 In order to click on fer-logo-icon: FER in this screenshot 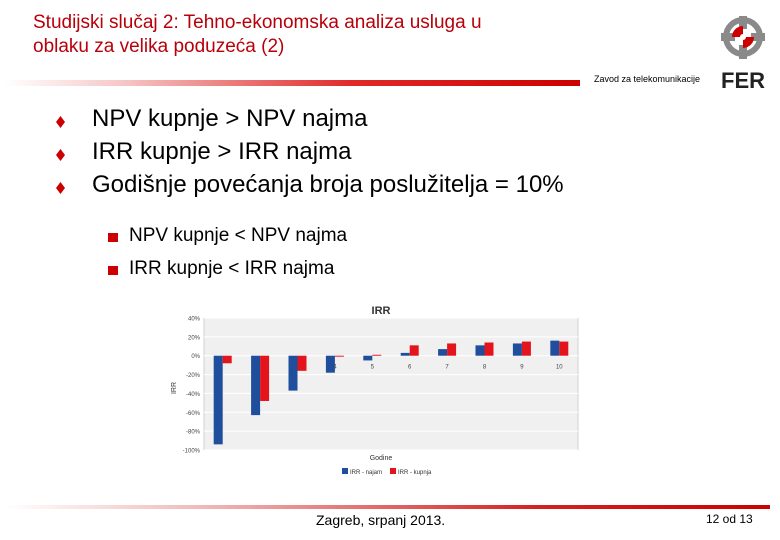, I will do `click(743, 54)`.